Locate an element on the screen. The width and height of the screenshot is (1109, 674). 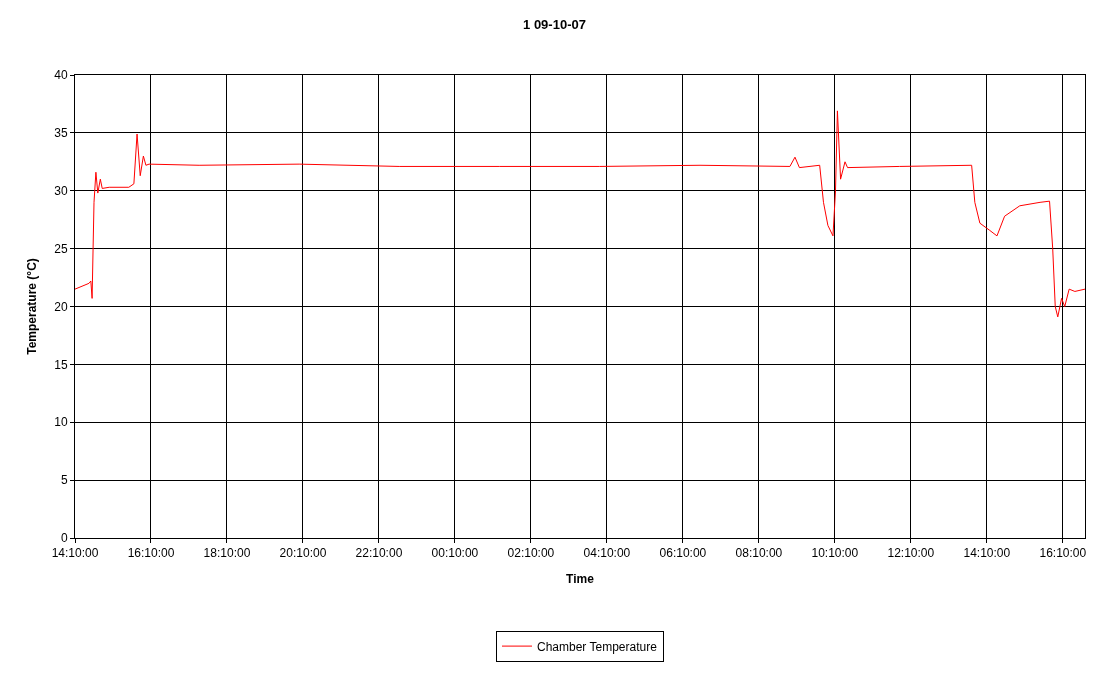
y-tick-label: 40 is located at coordinates (61, 75).